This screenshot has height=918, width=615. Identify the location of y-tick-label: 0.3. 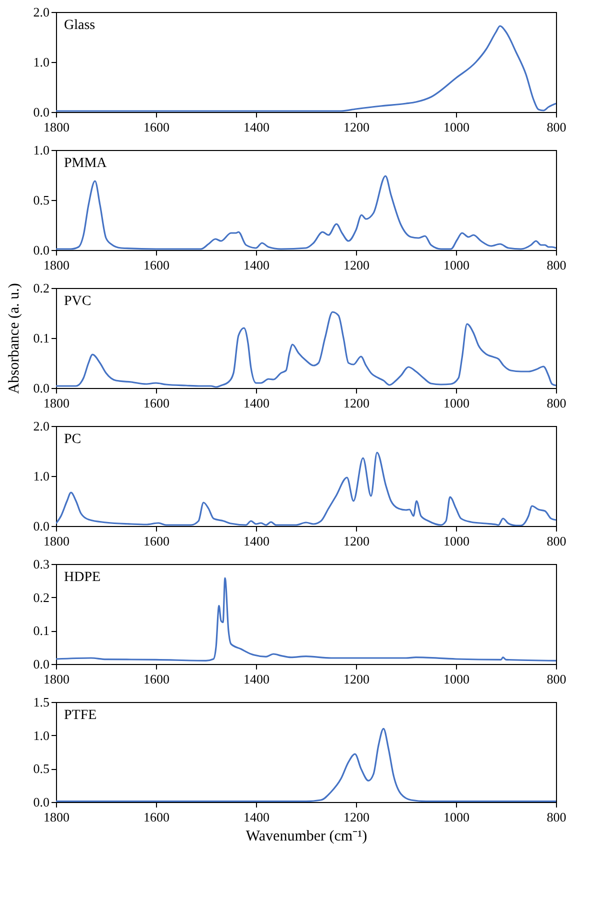
(41, 564).